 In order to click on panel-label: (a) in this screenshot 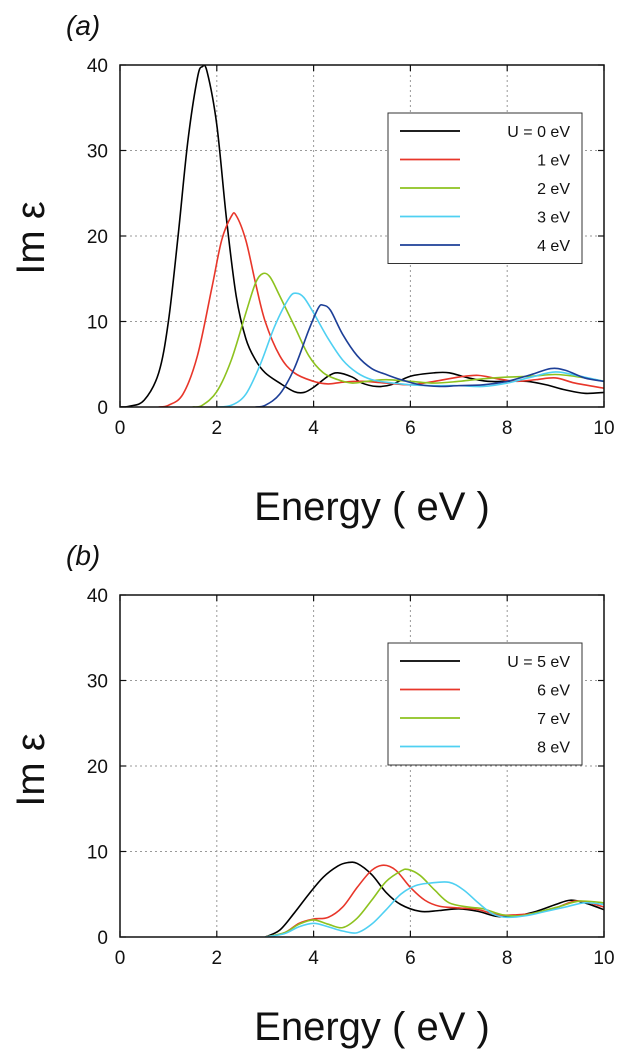, I will do `click(83, 25)`.